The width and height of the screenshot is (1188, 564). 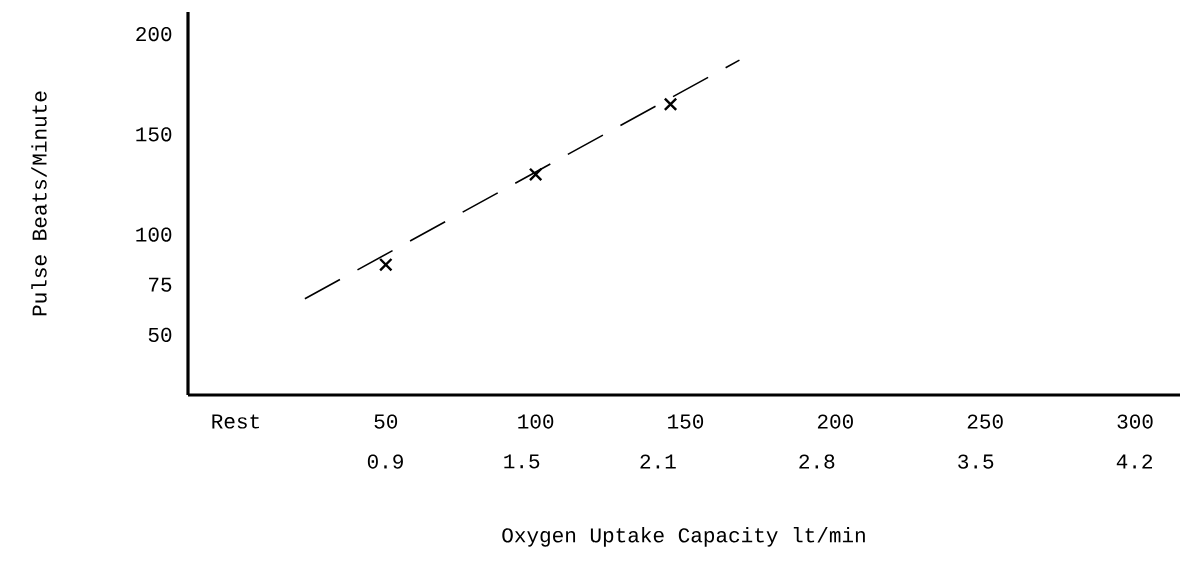 I want to click on x2-tick-label: 2.8, so click(x=817, y=461).